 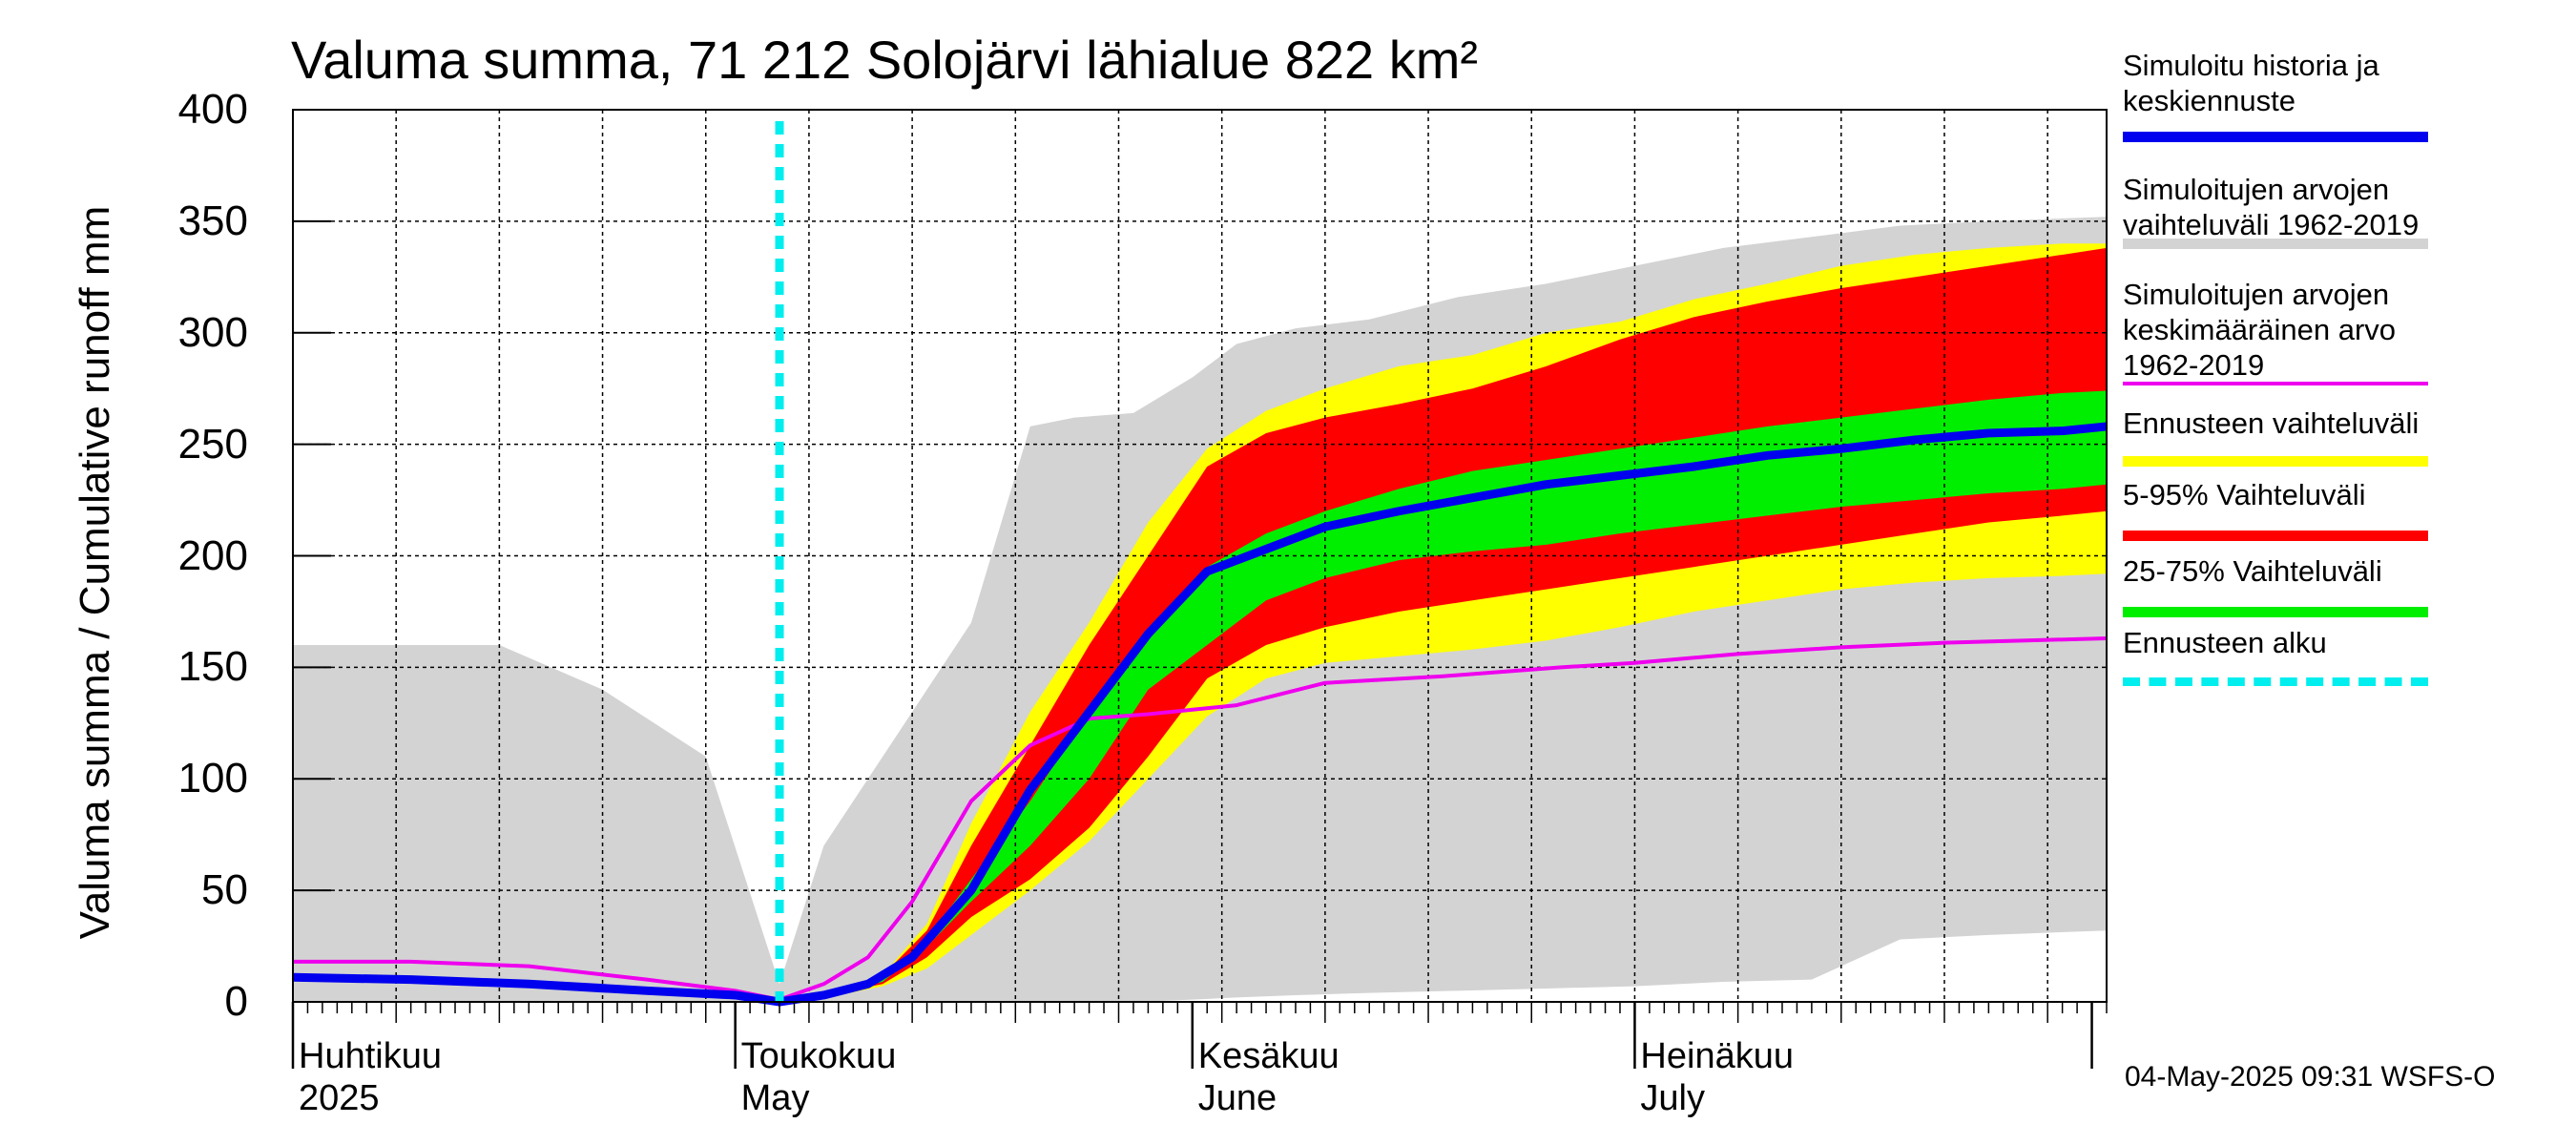 I want to click on y-tick-label: 50, so click(x=224, y=890).